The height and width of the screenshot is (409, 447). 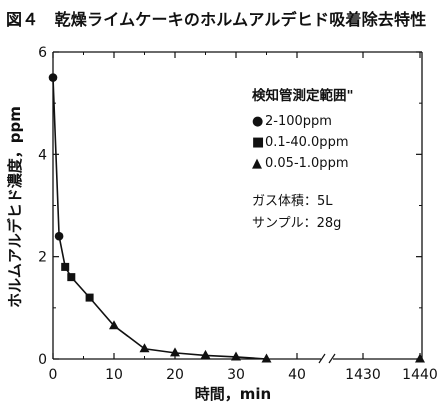 I want to click on x-tick-label: 1440, so click(x=420, y=375).